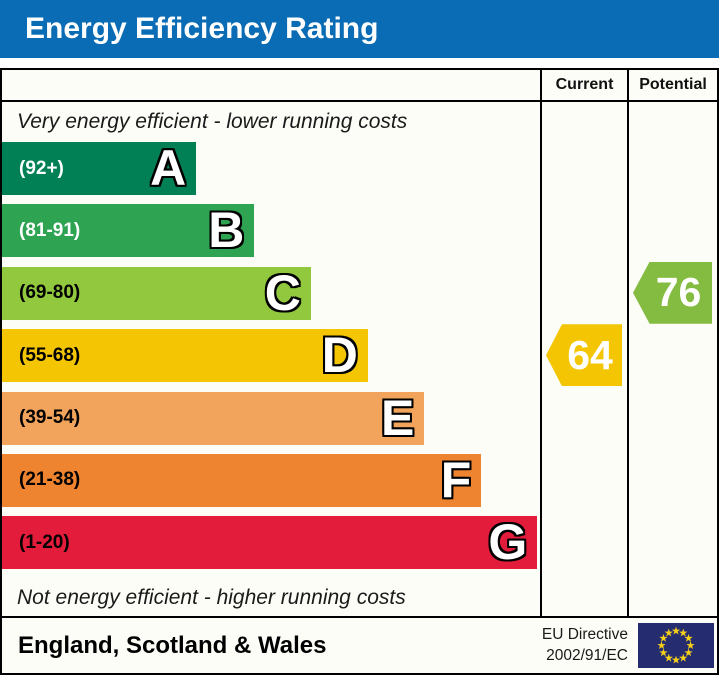 Image resolution: width=719 pixels, height=675 pixels. I want to click on band-letter: F, so click(456, 479).